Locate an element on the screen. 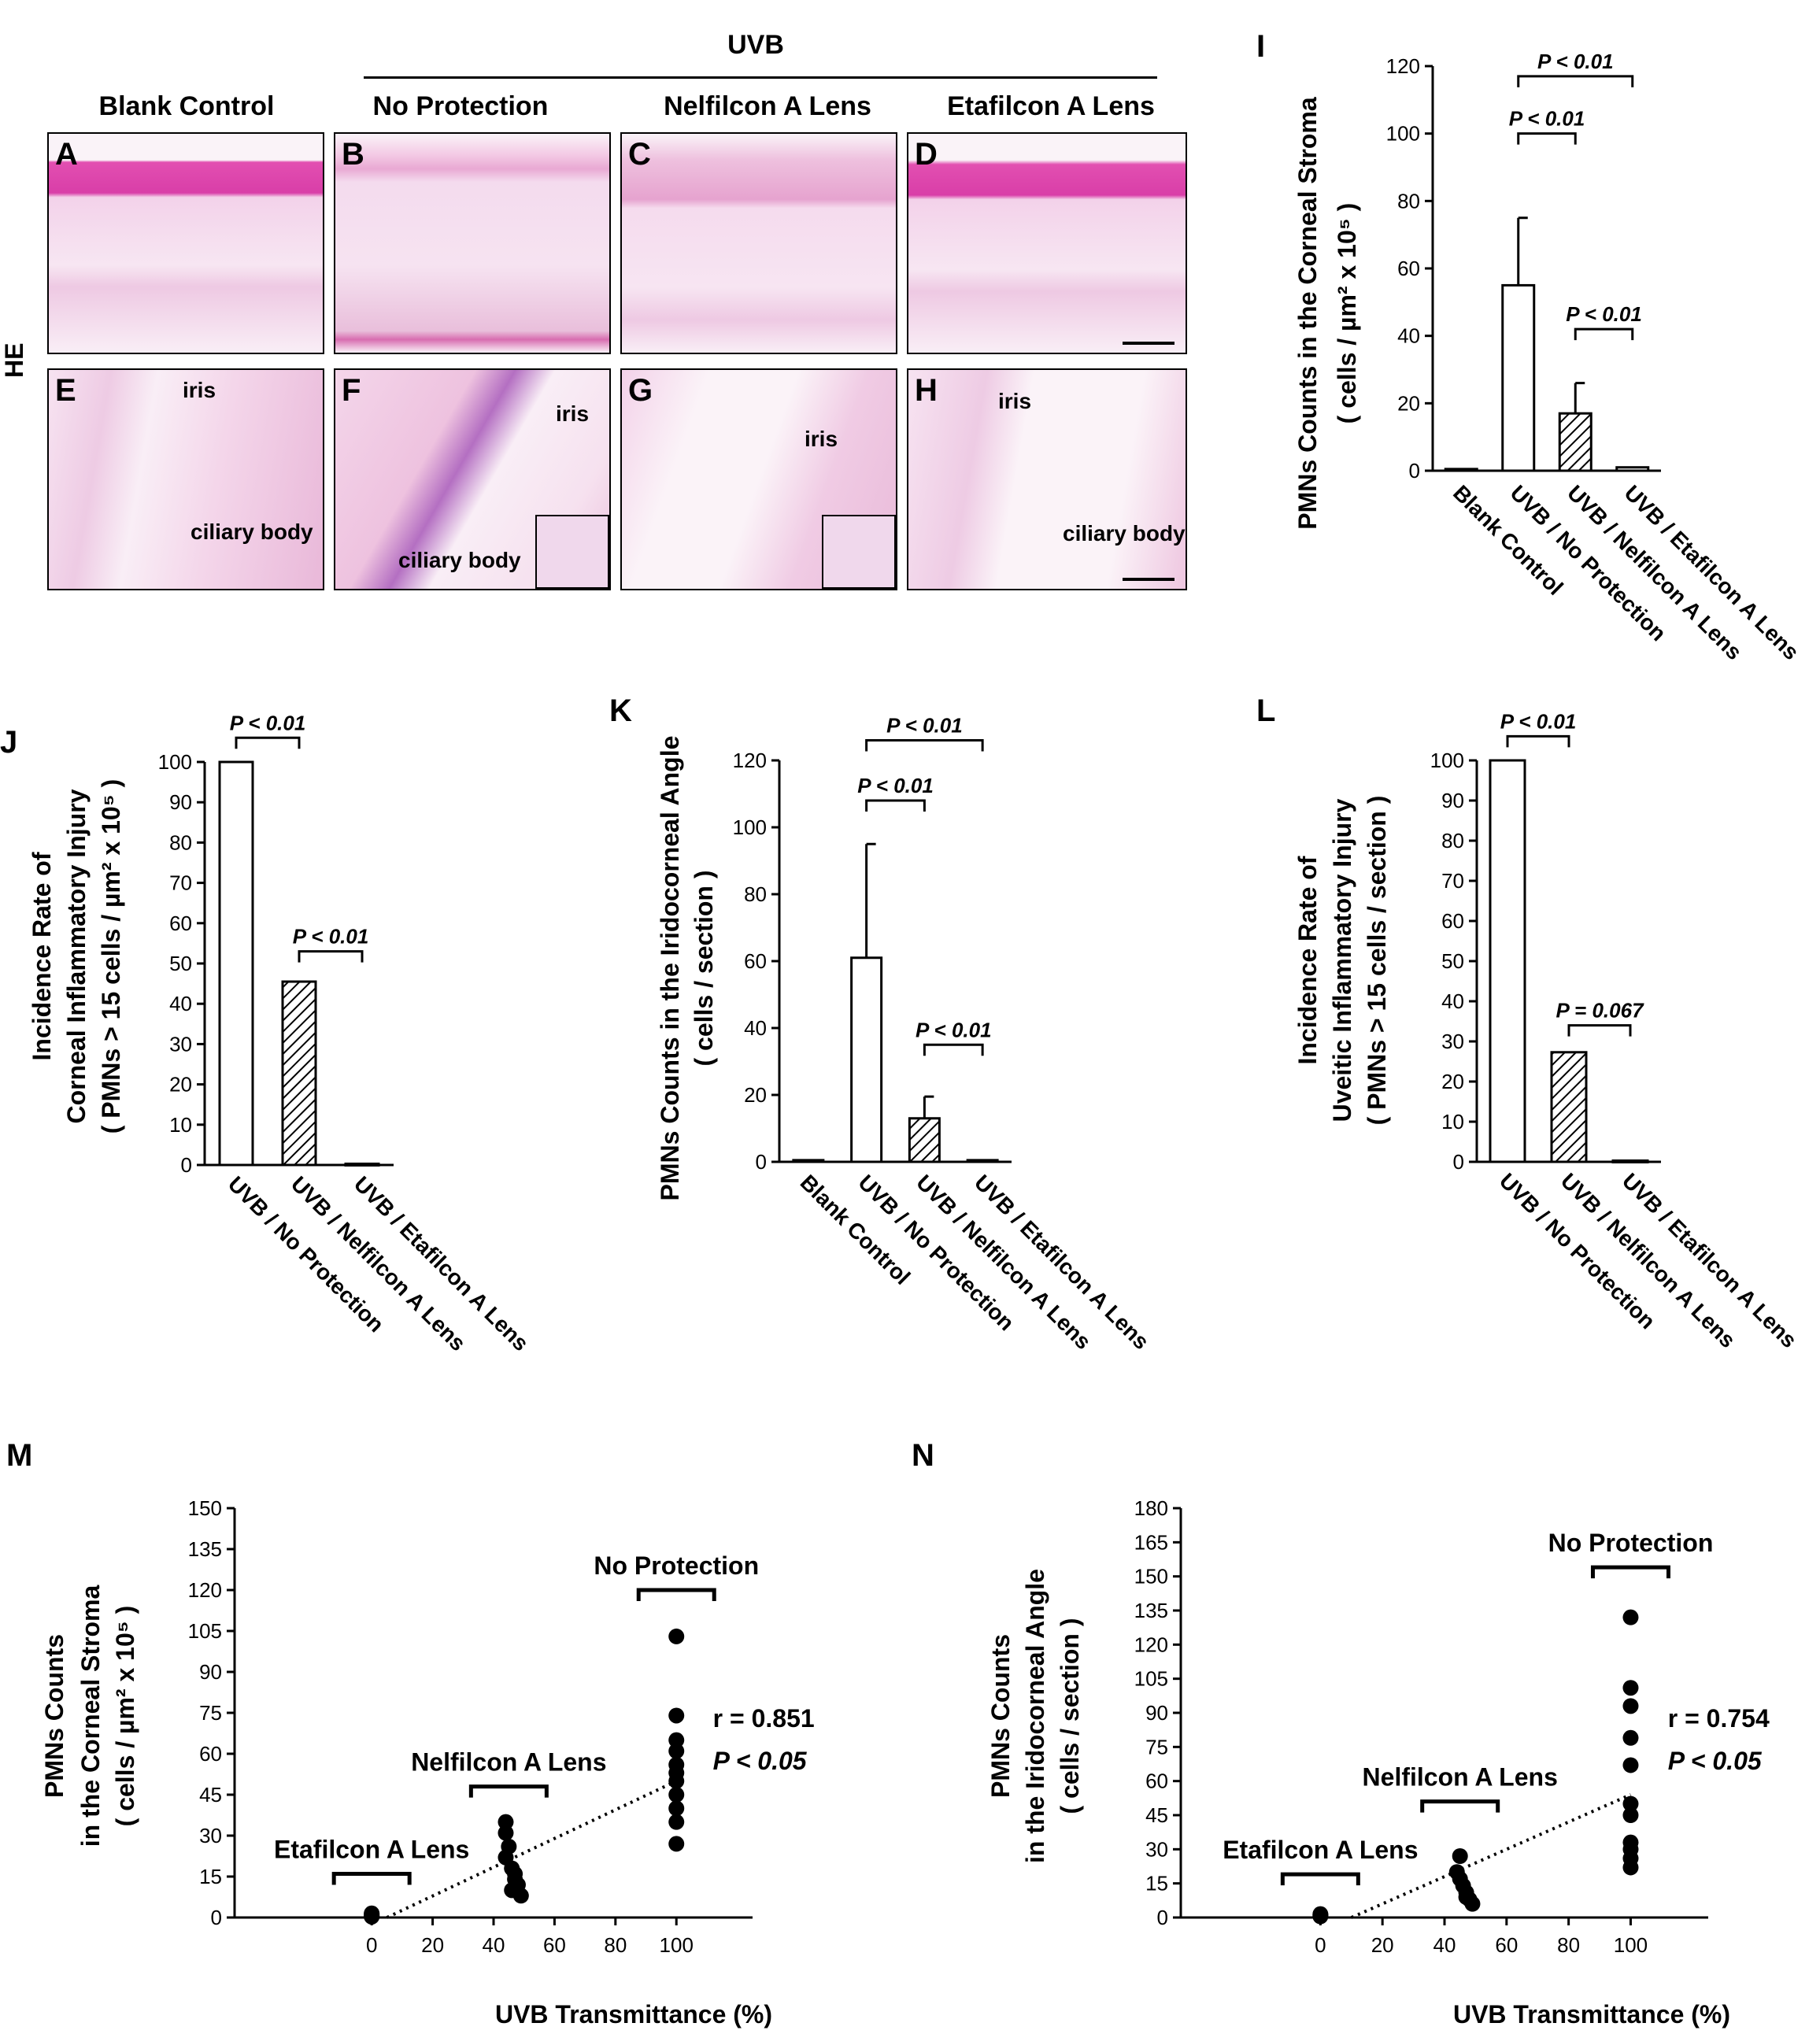  micrograph-d-cornea: D is located at coordinates (1047, 243).